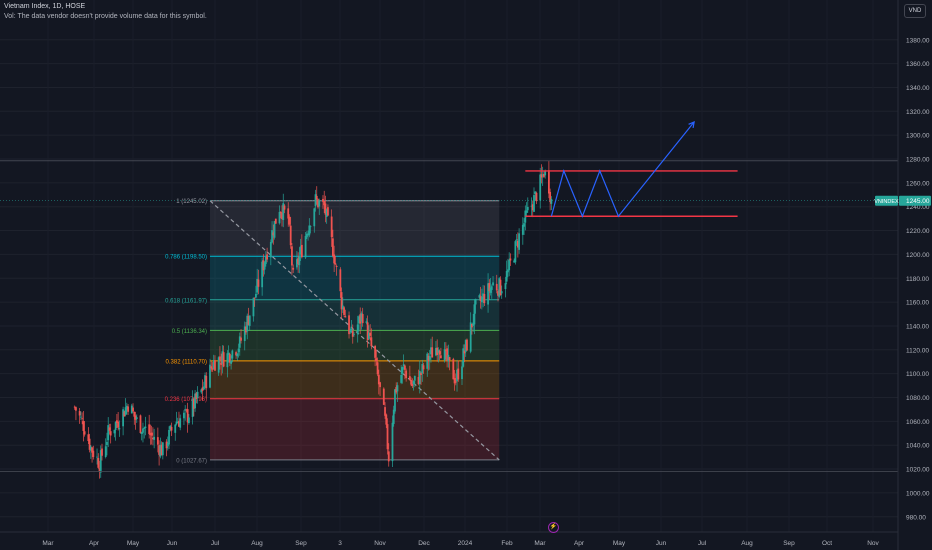 The width and height of the screenshot is (932, 550). Describe the element at coordinates (918, 201) in the screenshot. I see `last-price-label: 1245.00` at that location.